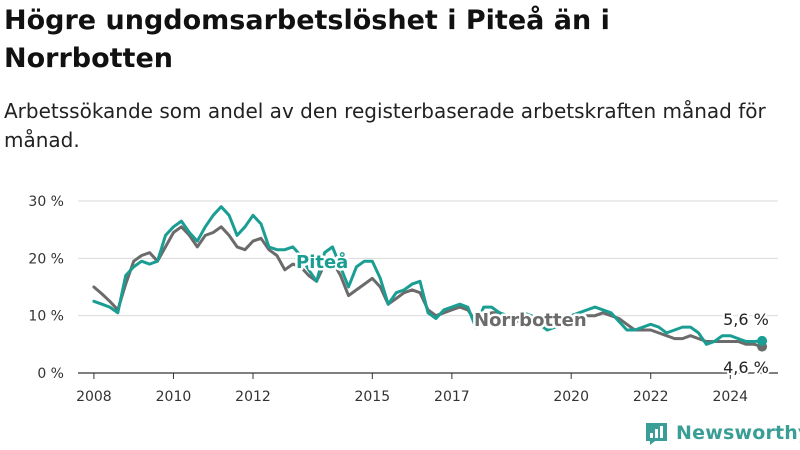  What do you see at coordinates (762, 340) in the screenshot?
I see `series-end-point-pitea` at bounding box center [762, 340].